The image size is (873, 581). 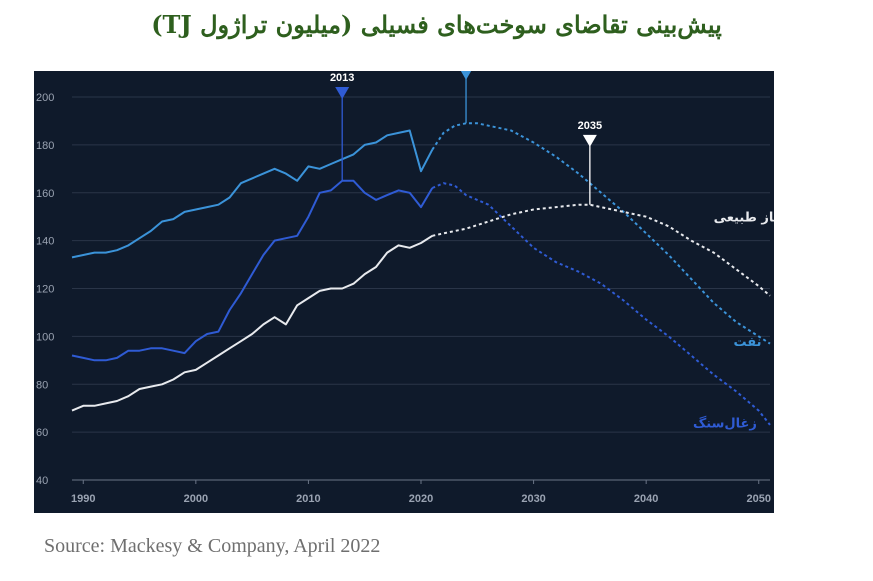 I want to click on y-tick-label: 40, so click(x=42, y=481).